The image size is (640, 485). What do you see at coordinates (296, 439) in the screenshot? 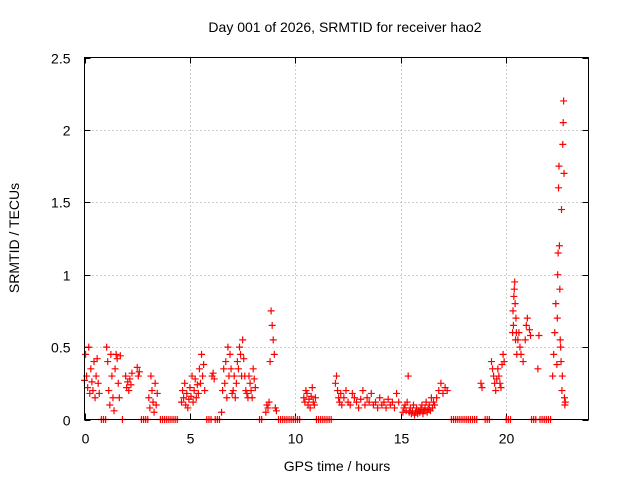
I see `x-tick-label: 10` at bounding box center [296, 439].